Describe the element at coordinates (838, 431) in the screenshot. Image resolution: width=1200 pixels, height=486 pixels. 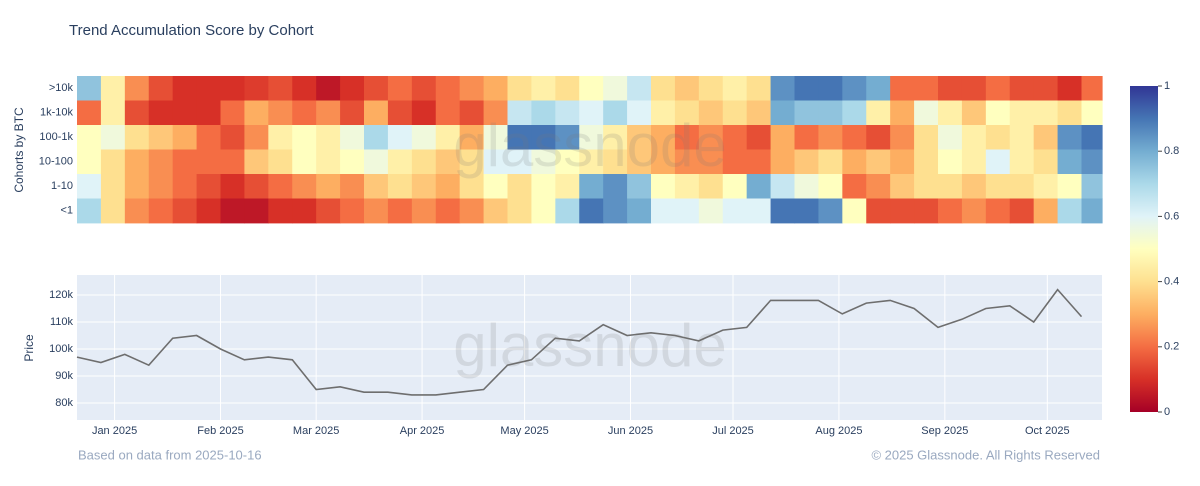
I see `x-tick-label: Aug 2025` at that location.